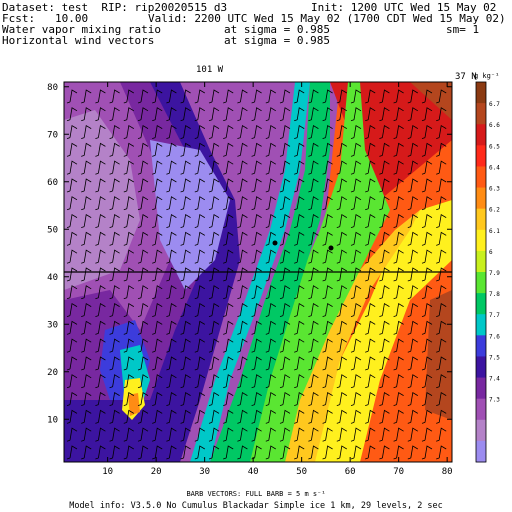  What do you see at coordinates (350, 472) in the screenshot?
I see `x-tick-label: 60` at bounding box center [350, 472].